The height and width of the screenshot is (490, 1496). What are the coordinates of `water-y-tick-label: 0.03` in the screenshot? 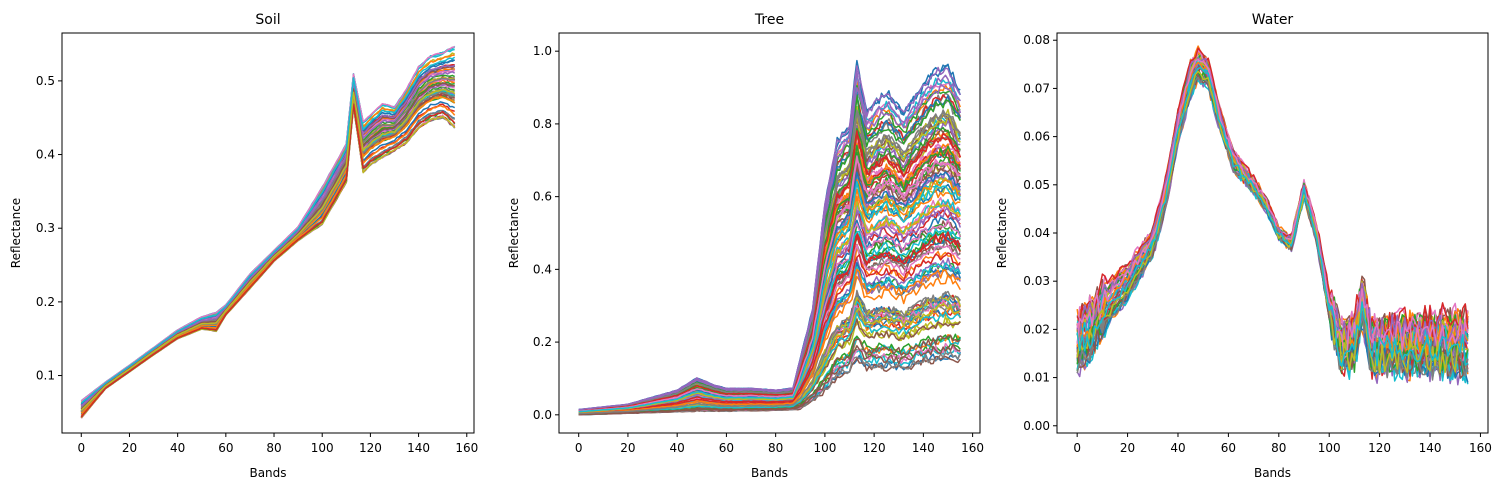 It's located at (1036, 281).